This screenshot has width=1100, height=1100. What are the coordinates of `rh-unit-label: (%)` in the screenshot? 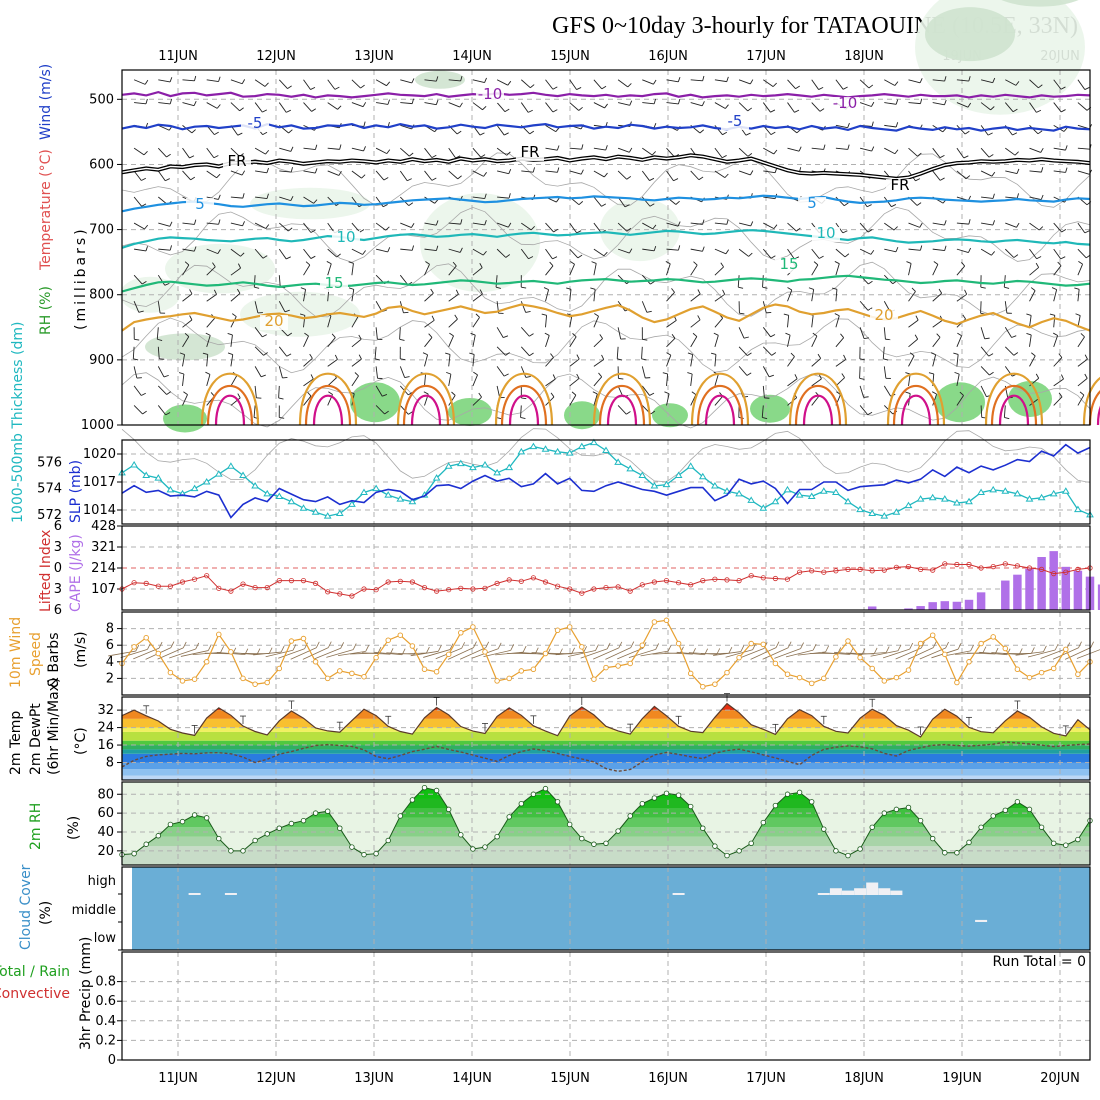 It's located at (74, 828).